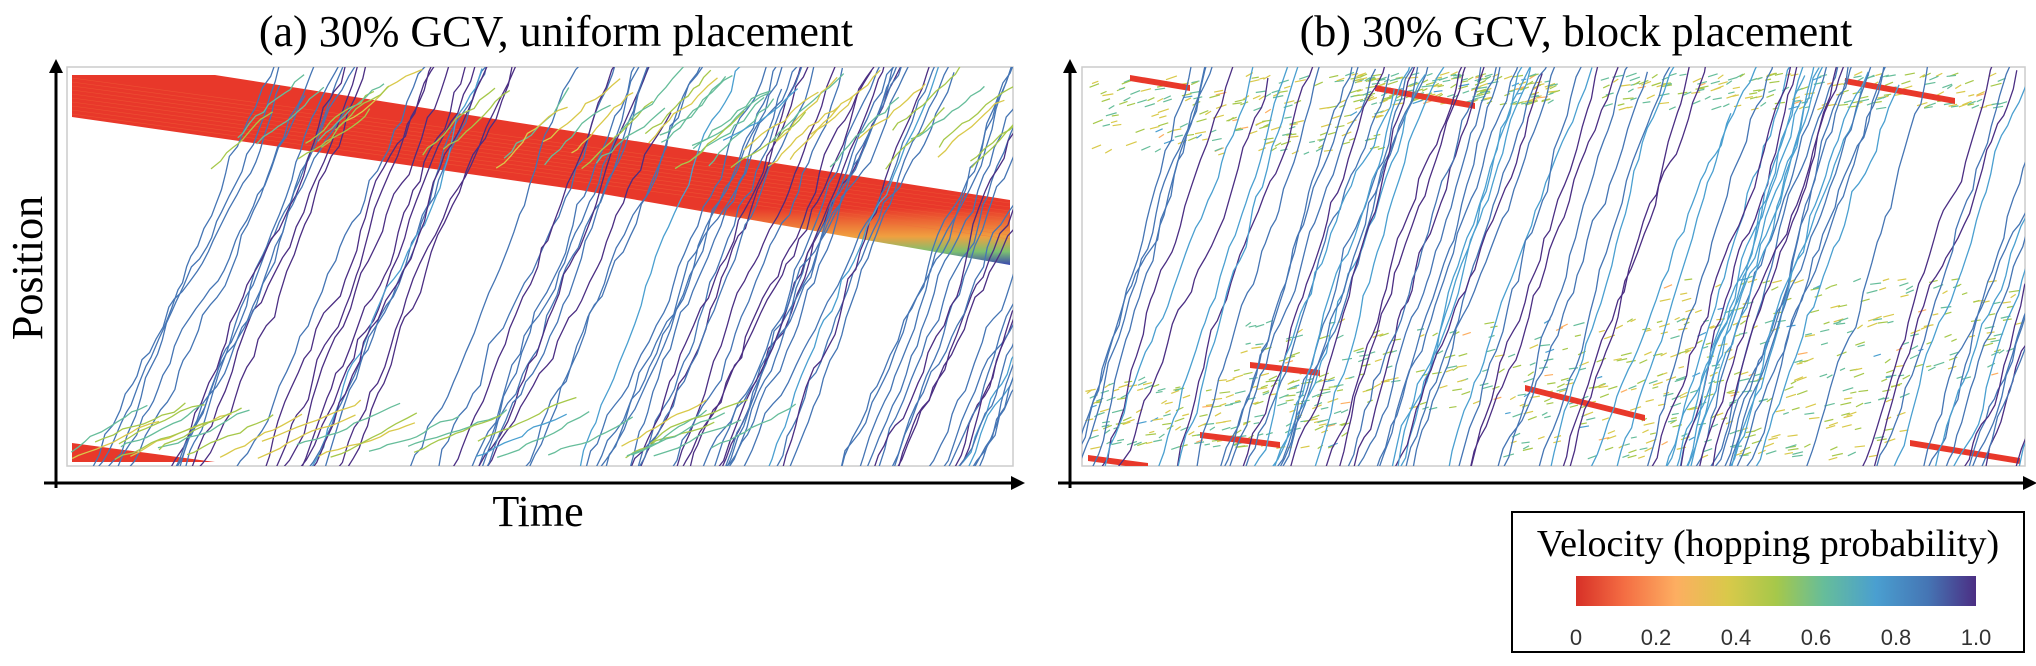  What do you see at coordinates (541, 152) in the screenshot?
I see `jam-band-streak` at bounding box center [541, 152].